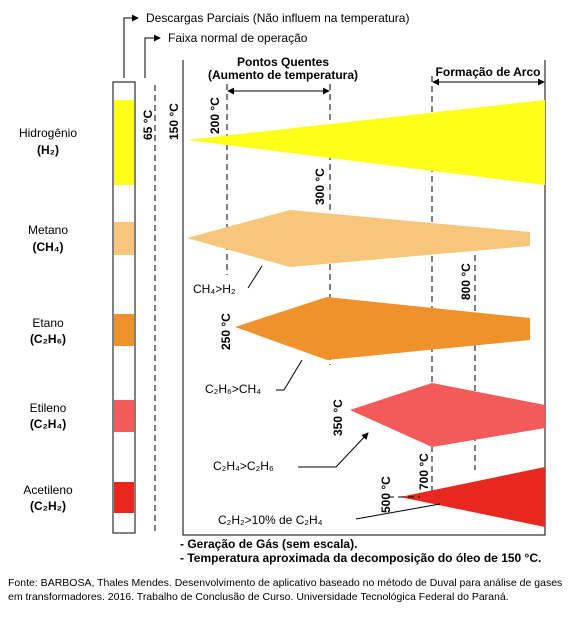  I want to click on temp-label: 200 °C, so click(215, 115).